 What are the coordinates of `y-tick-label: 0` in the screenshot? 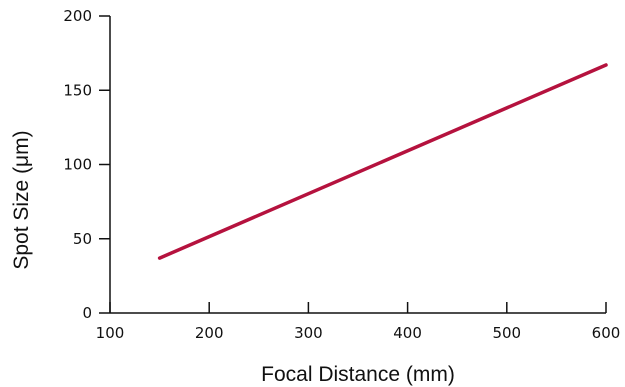 It's located at (87, 313).